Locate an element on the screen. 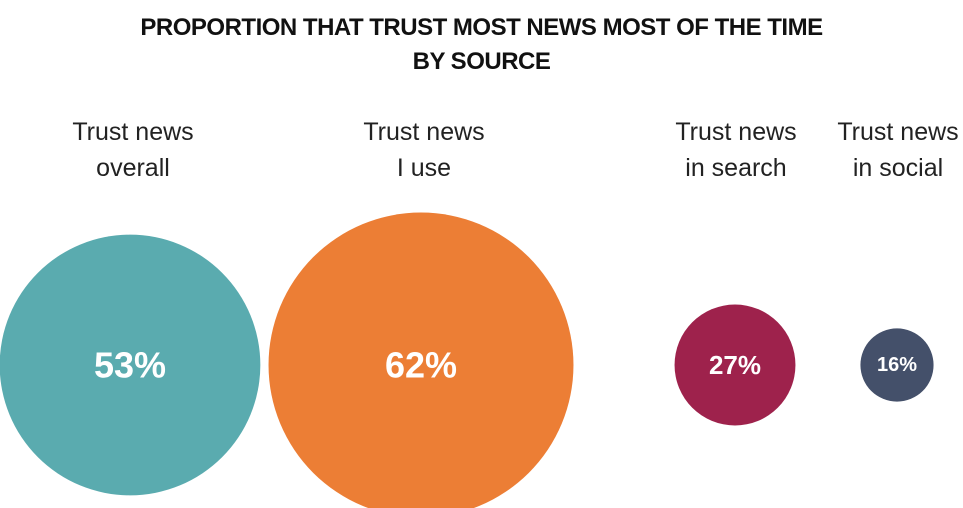 The height and width of the screenshot is (508, 963). bubble-value-label-overall: 53% is located at coordinates (130, 365).